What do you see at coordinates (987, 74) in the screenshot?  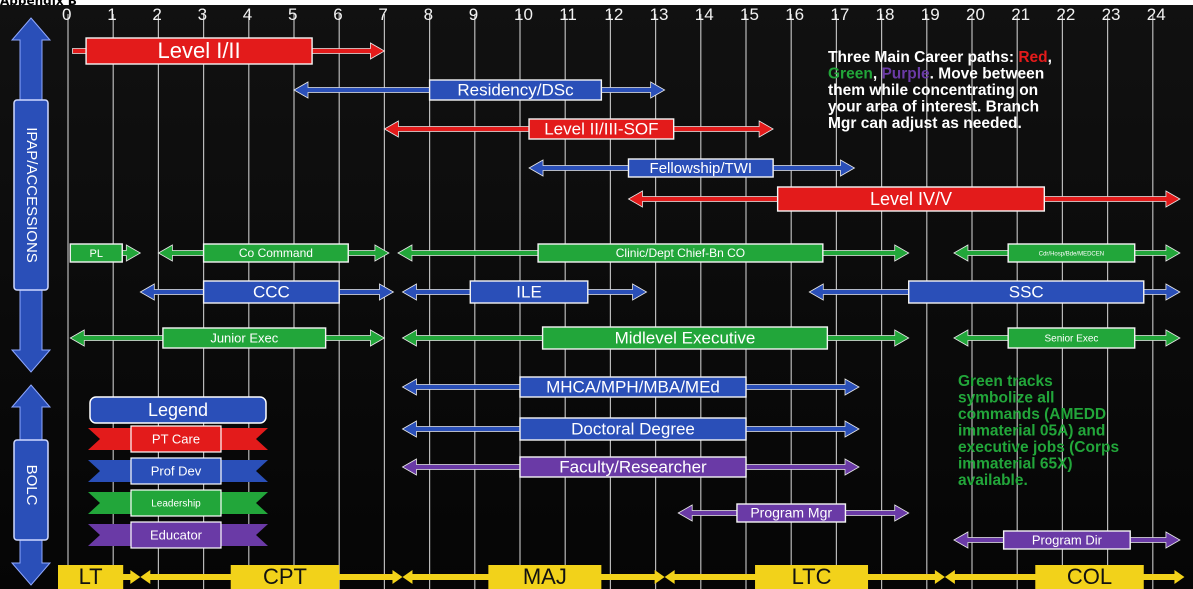 I see `career-paths-note-segment: . Move between` at bounding box center [987, 74].